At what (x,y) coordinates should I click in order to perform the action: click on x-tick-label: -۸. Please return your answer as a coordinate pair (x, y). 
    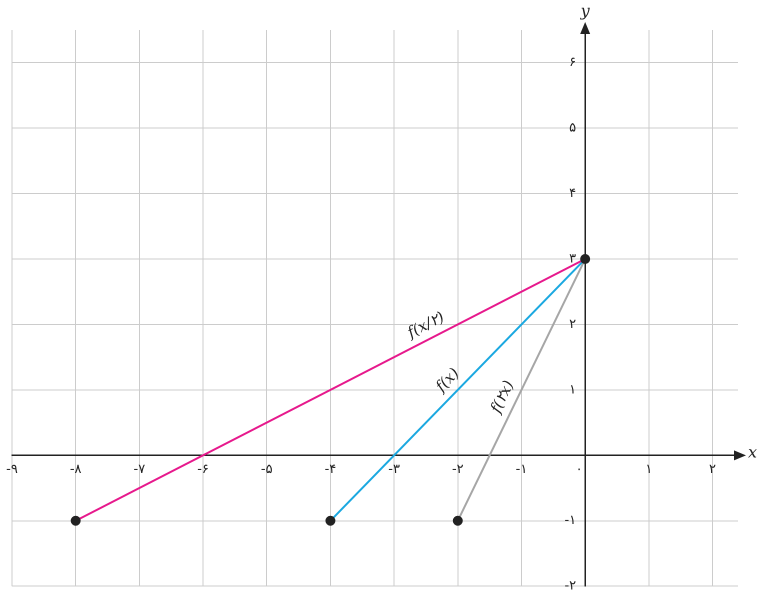
    Looking at the image, I should click on (76, 470).